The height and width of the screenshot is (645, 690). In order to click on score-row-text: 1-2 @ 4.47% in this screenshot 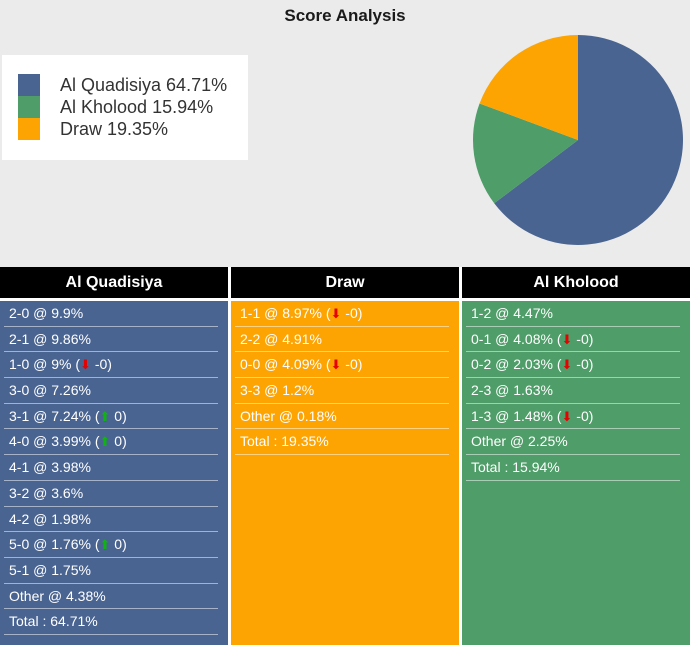, I will do `click(512, 313)`.